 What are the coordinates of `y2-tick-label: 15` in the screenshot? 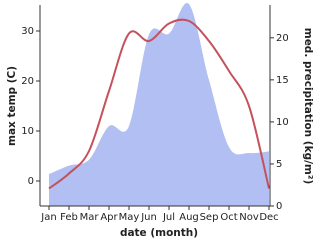 It's located at (282, 80).